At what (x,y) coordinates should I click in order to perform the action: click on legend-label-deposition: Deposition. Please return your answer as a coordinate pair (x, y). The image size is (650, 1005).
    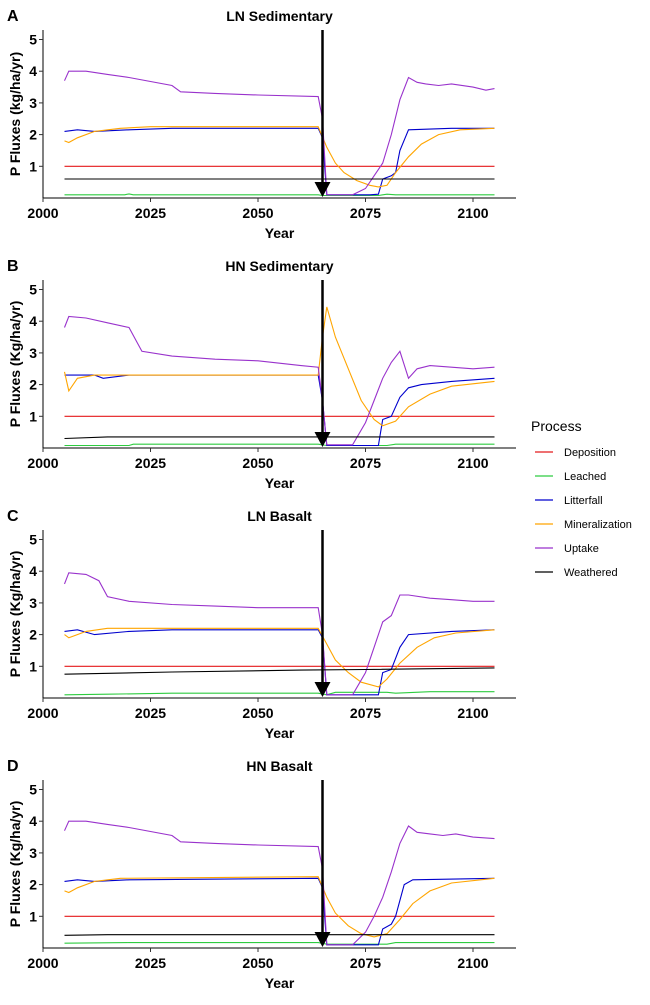
    Looking at the image, I should click on (590, 453).